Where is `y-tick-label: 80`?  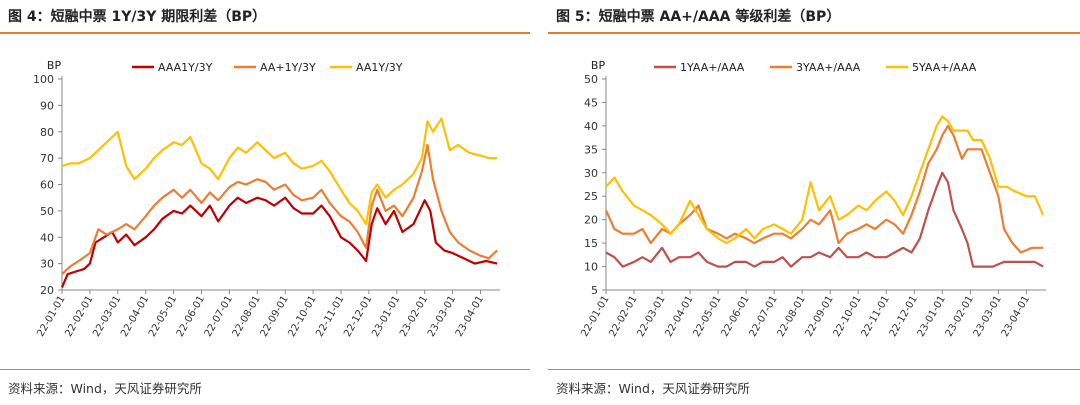 y-tick-label: 80 is located at coordinates (47, 132).